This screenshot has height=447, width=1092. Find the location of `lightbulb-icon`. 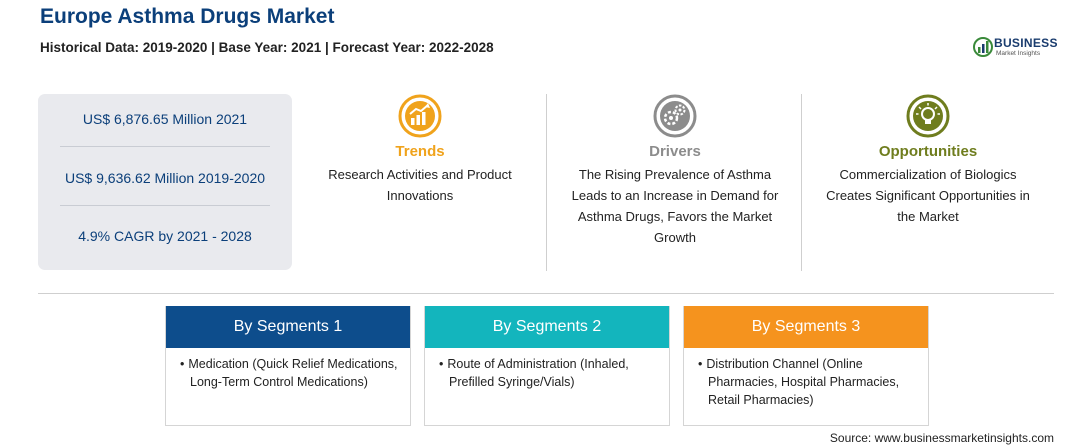

lightbulb-icon is located at coordinates (928, 116).